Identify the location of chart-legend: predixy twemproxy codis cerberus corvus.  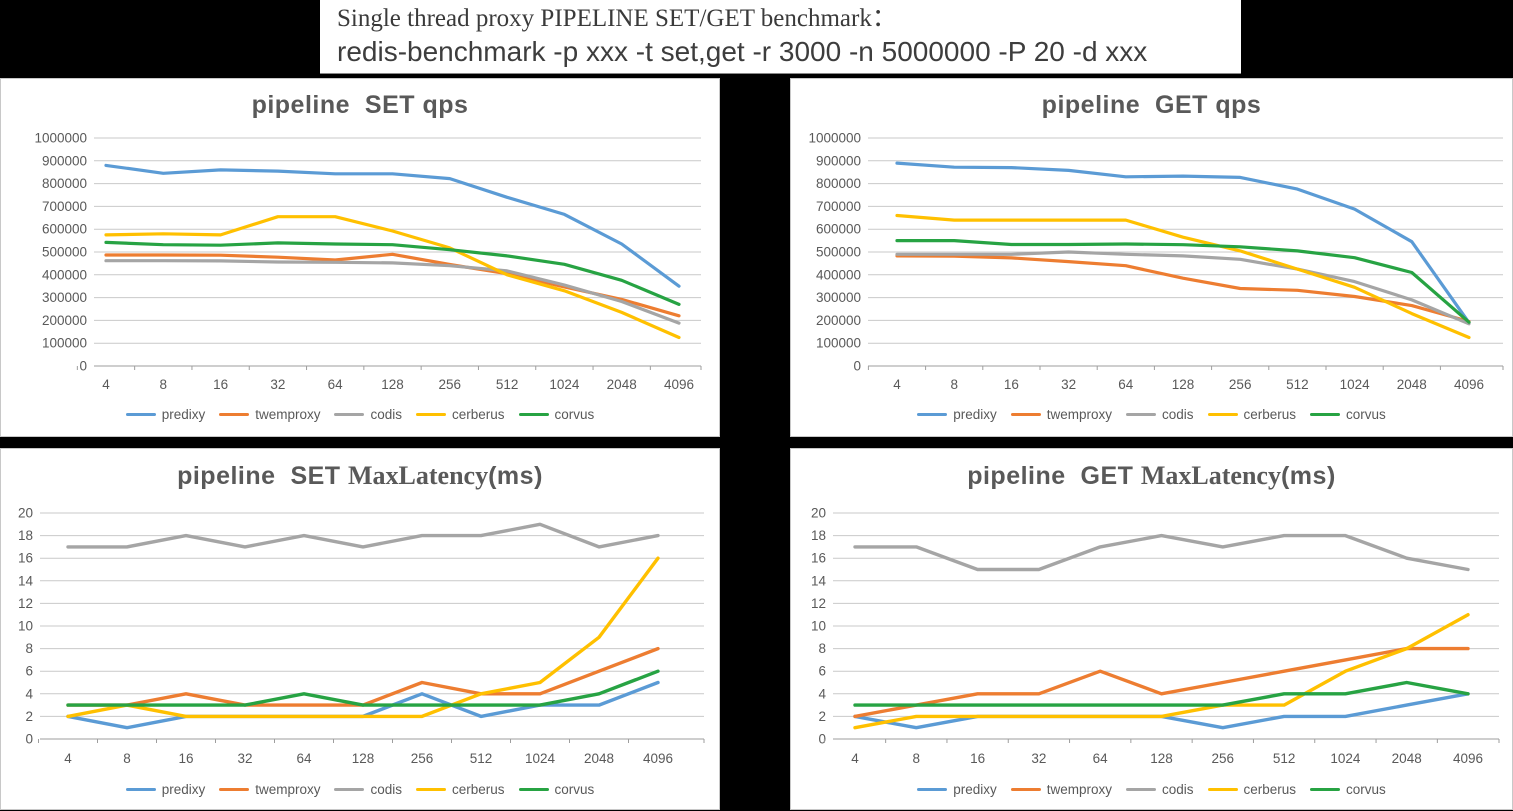
(360, 414).